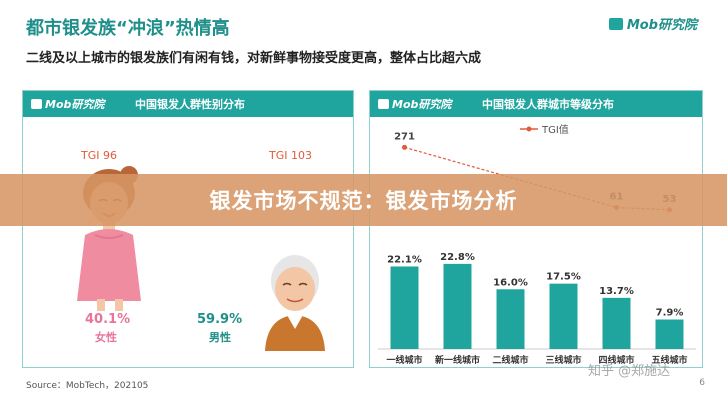  I want to click on bar-data-label: 17.5%, so click(563, 277).